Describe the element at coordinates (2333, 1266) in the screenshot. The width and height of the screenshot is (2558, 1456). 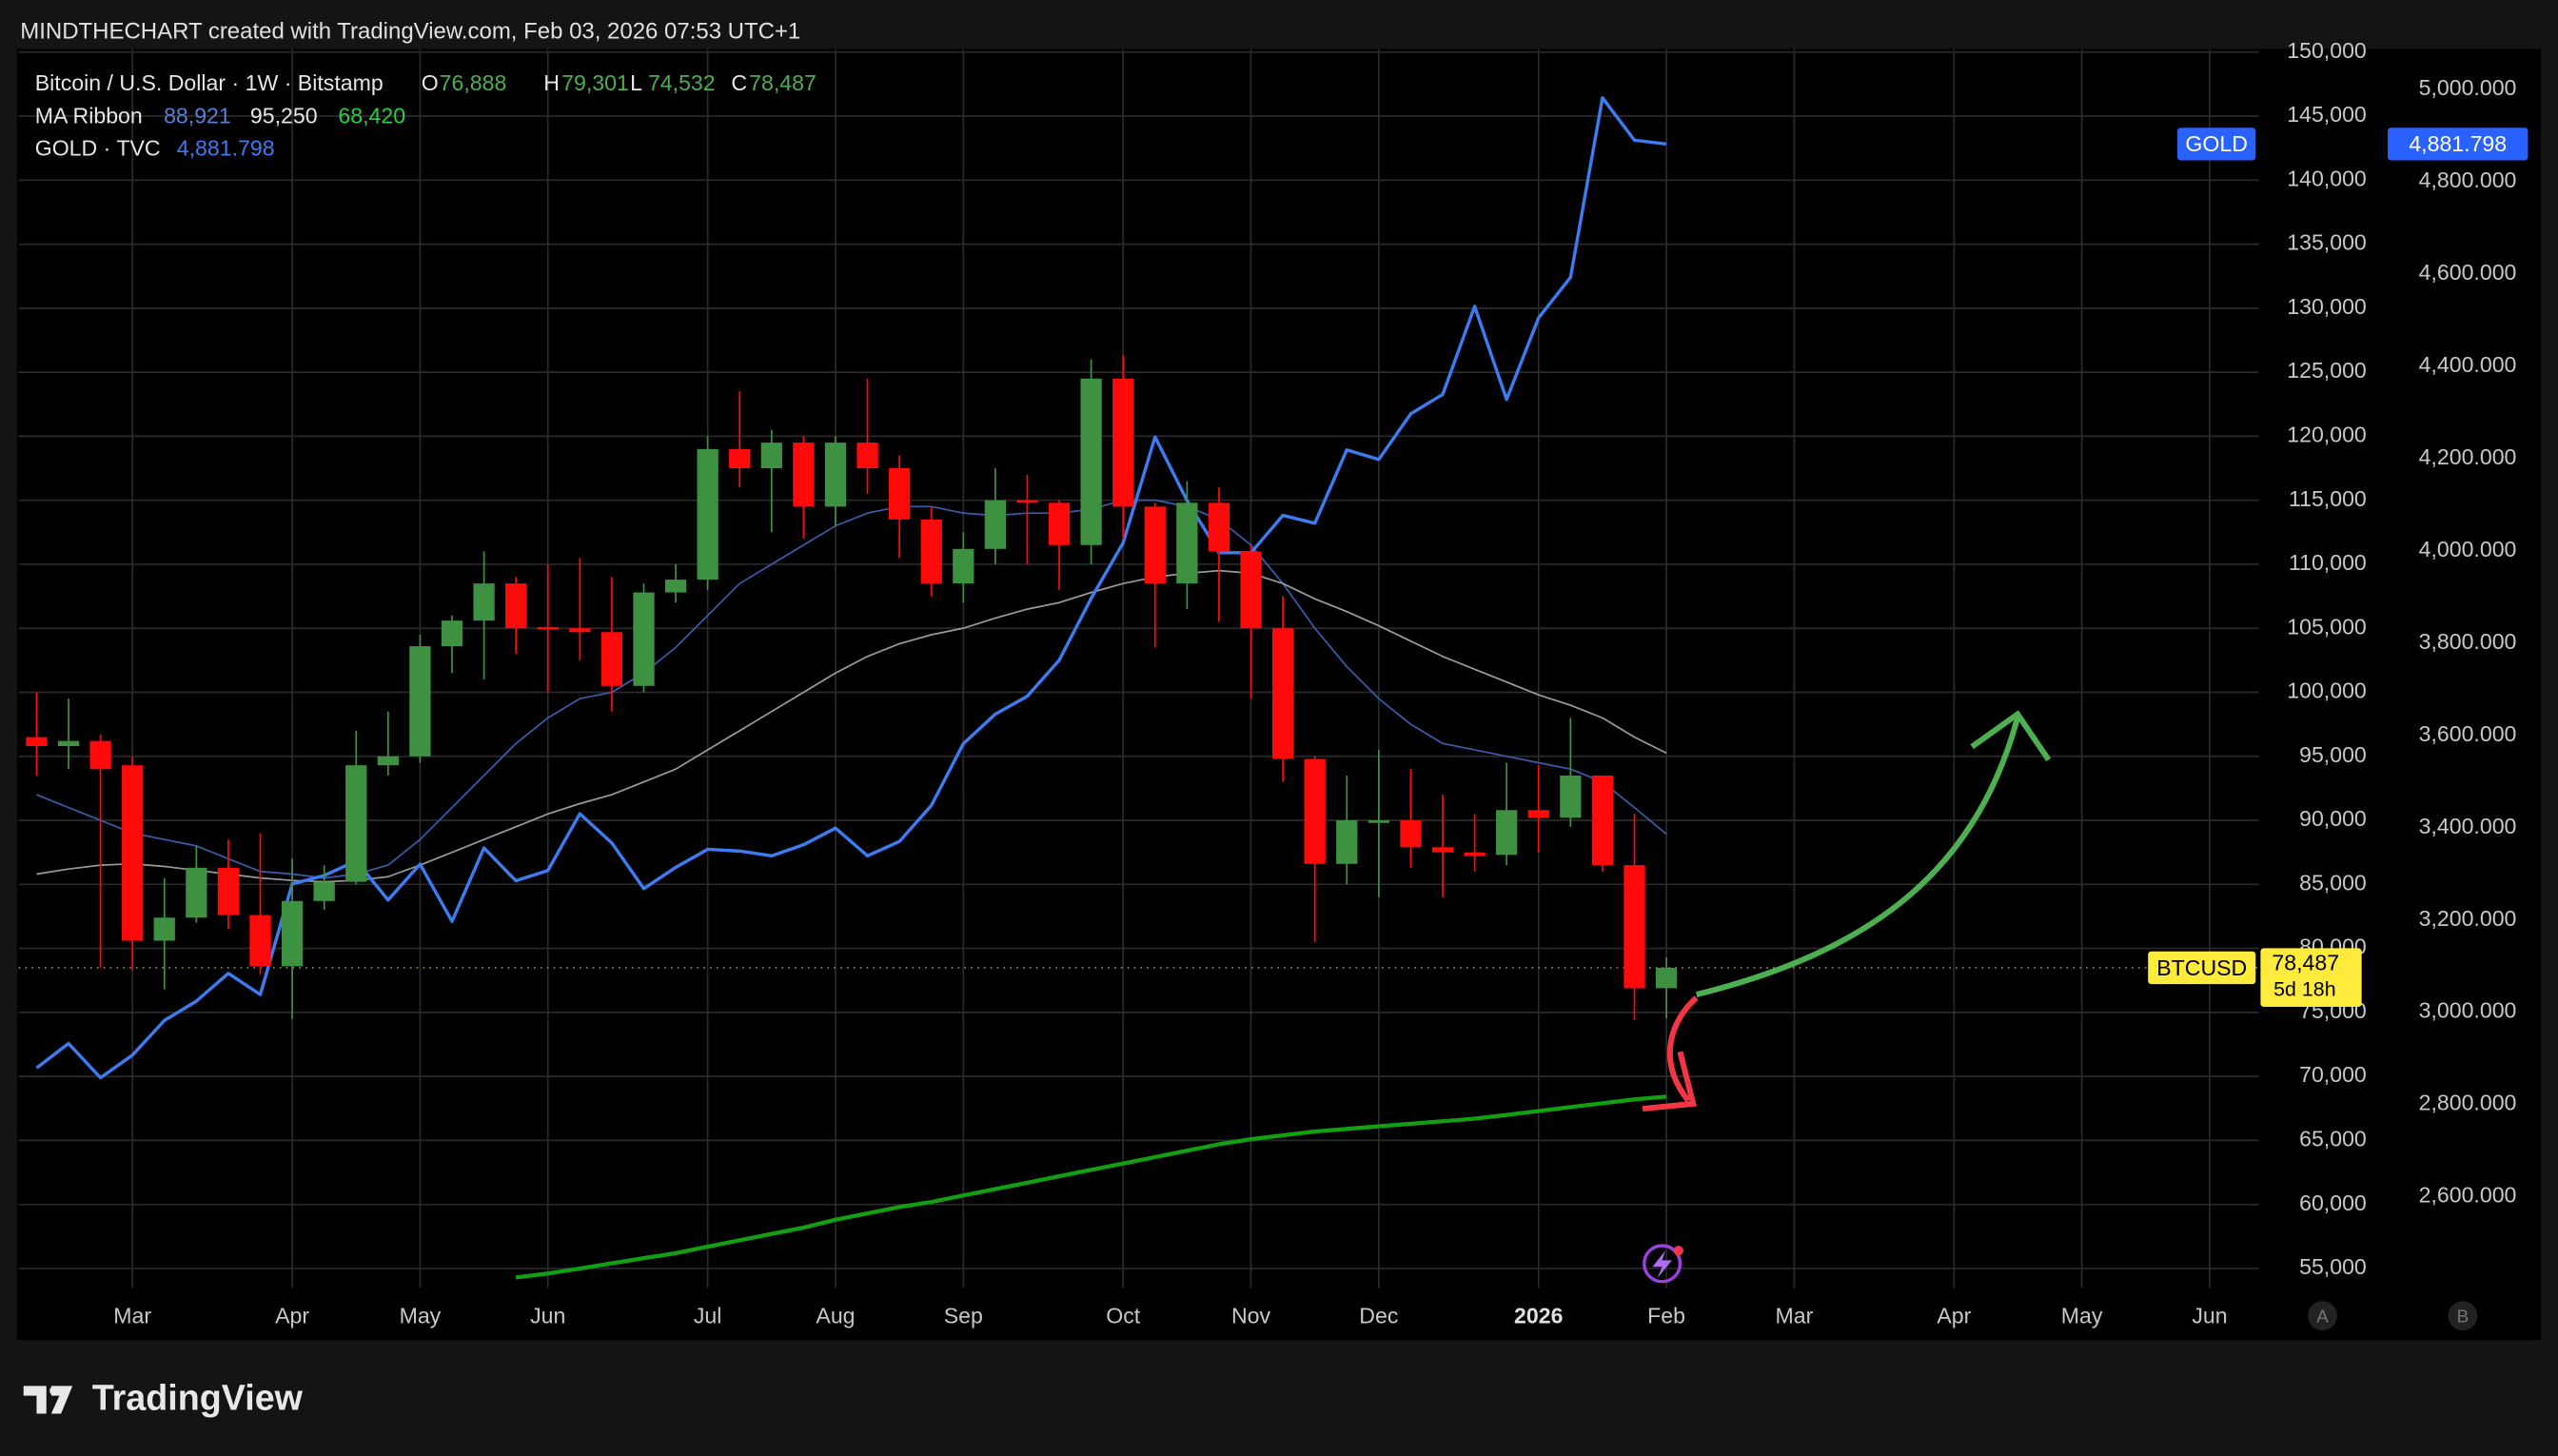
I see `y-tick-label: 55,000` at that location.